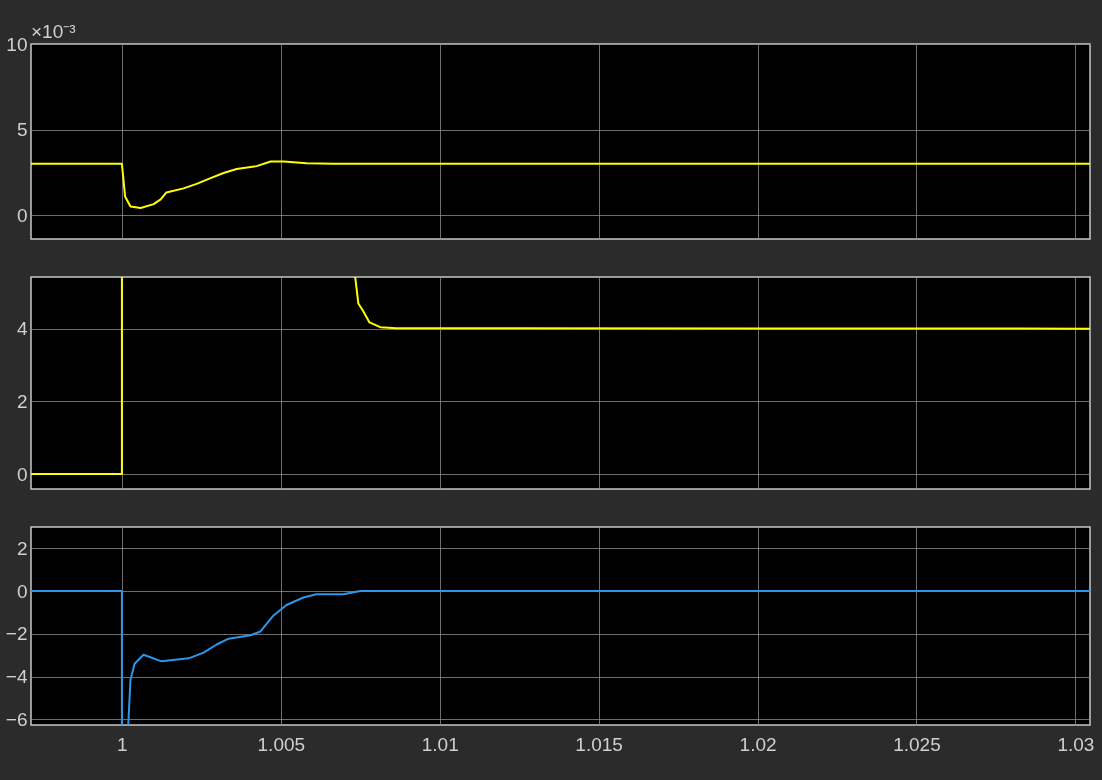 The width and height of the screenshot is (1102, 780). Describe the element at coordinates (122, 744) in the screenshot. I see `x-tick-label: 1` at that location.